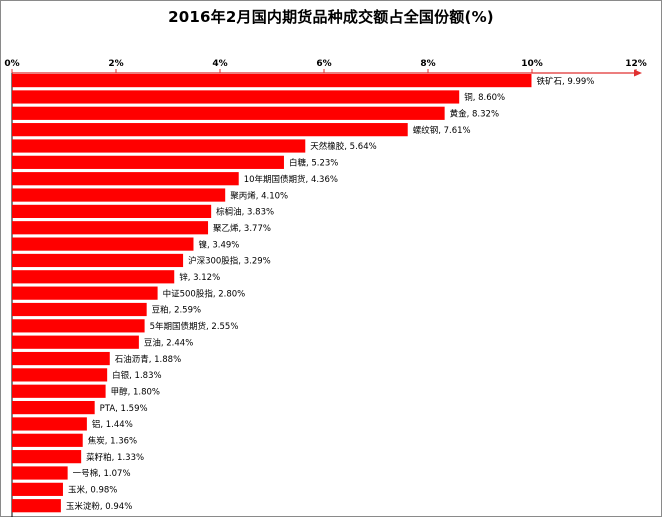  What do you see at coordinates (565, 81) in the screenshot?
I see `bar-data-label: 铁矿石, 9.99%` at bounding box center [565, 81].